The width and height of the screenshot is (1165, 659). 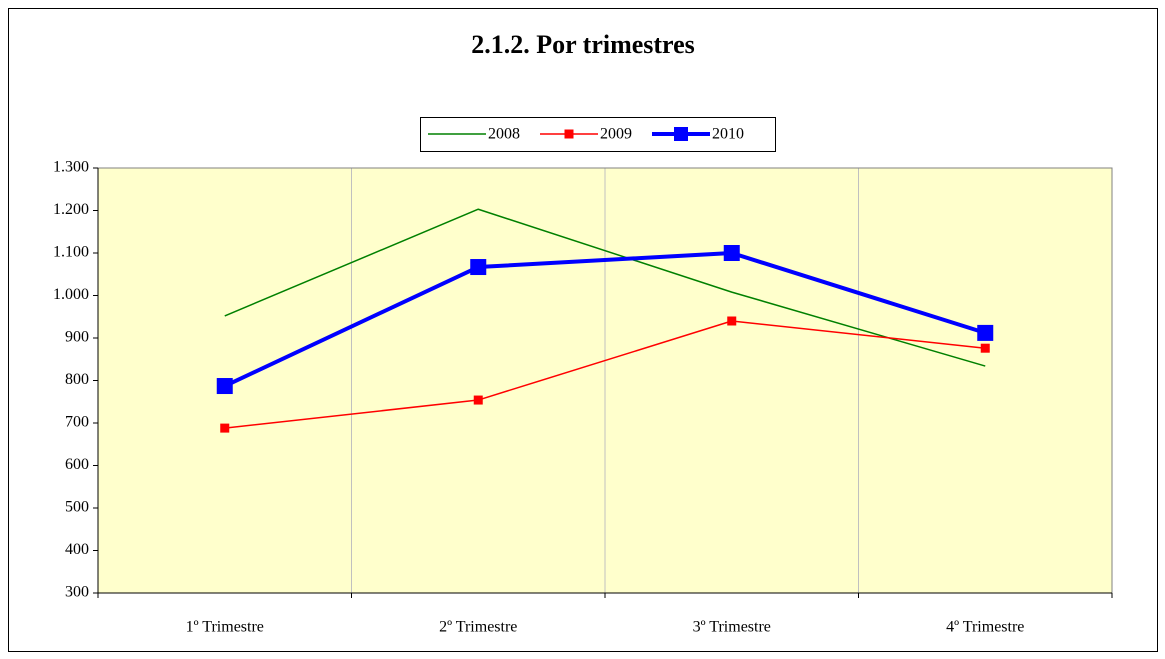 I want to click on y-tick-label: 500, so click(x=77, y=507).